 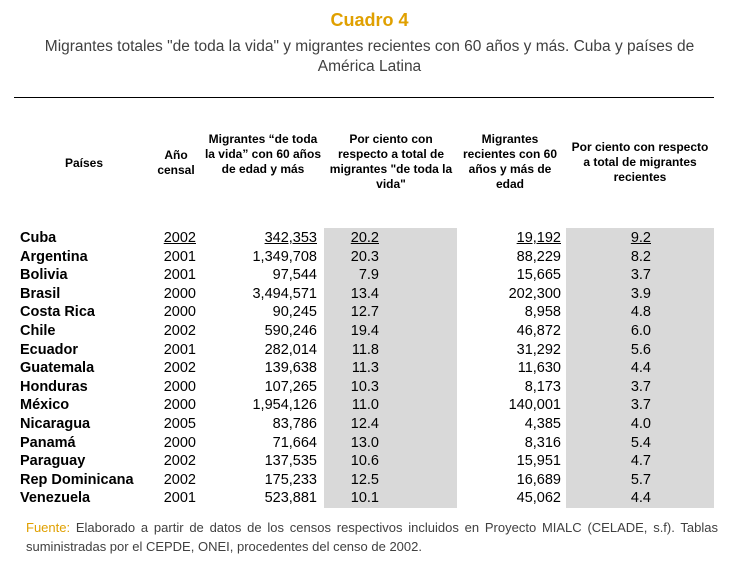 What do you see at coordinates (290, 498) in the screenshot?
I see `cell-lifetime: 523,881` at bounding box center [290, 498].